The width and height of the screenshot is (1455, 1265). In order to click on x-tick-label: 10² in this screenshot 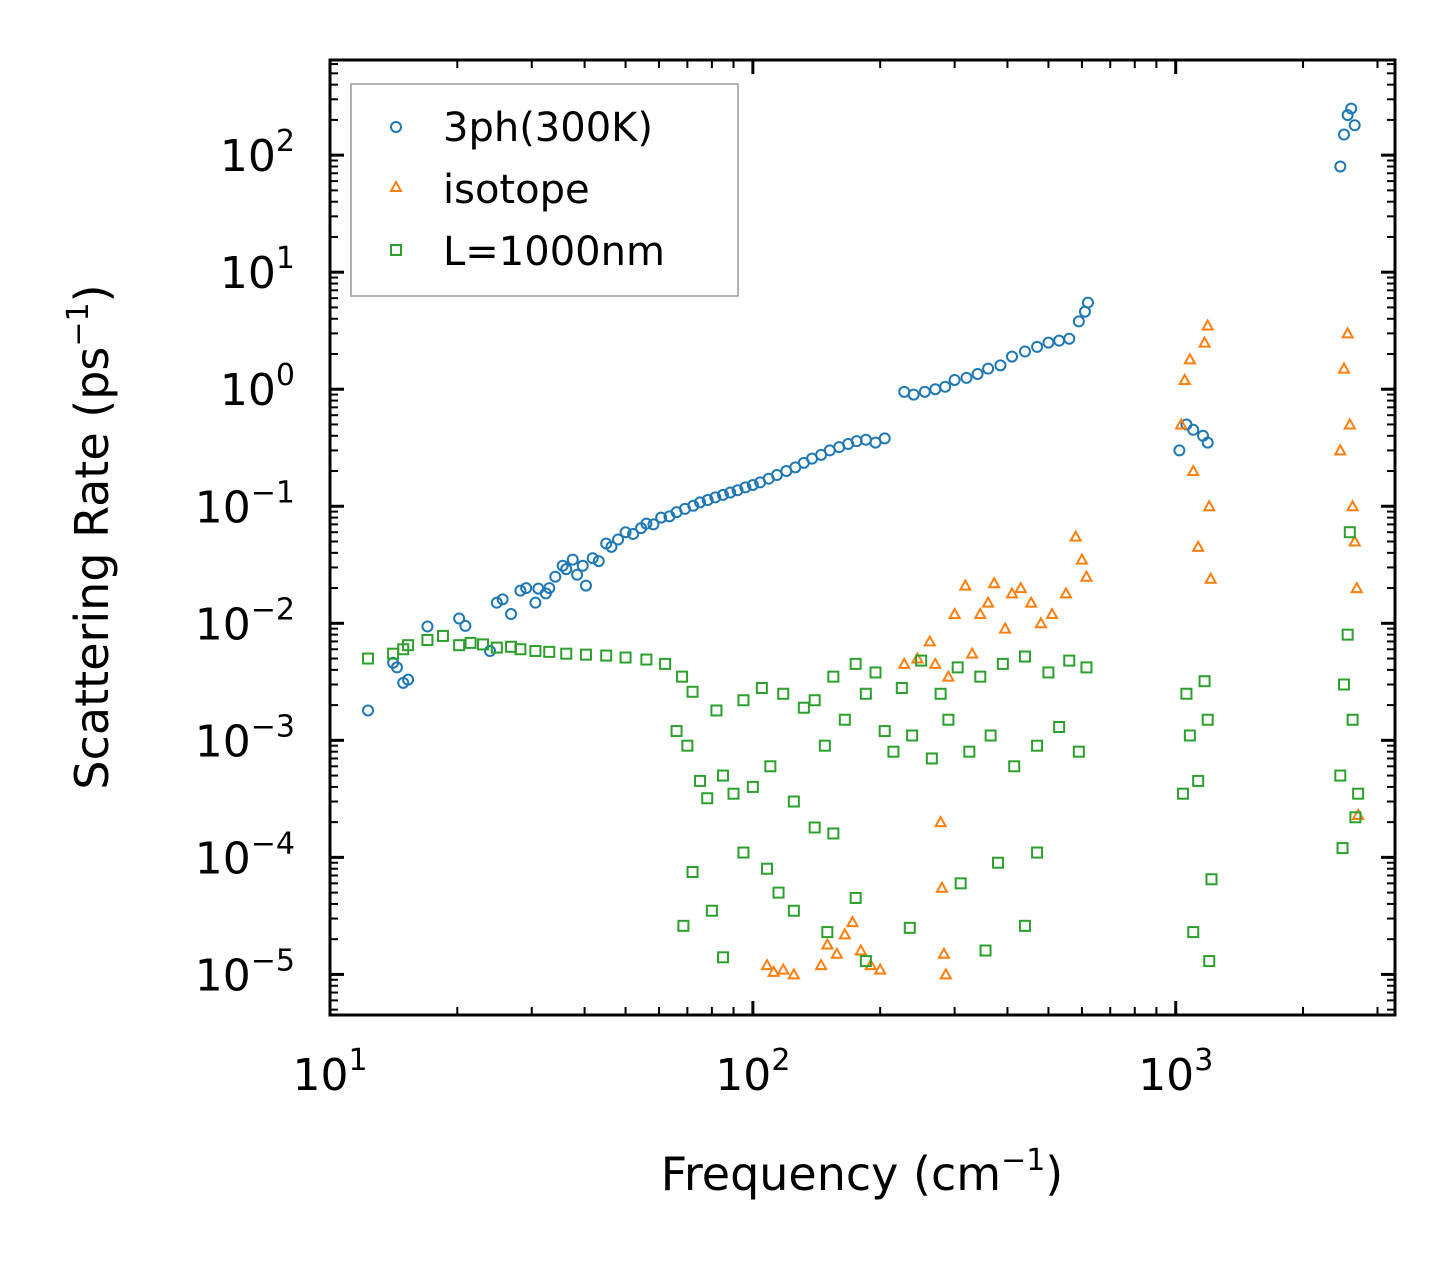, I will do `click(752, 1072)`.